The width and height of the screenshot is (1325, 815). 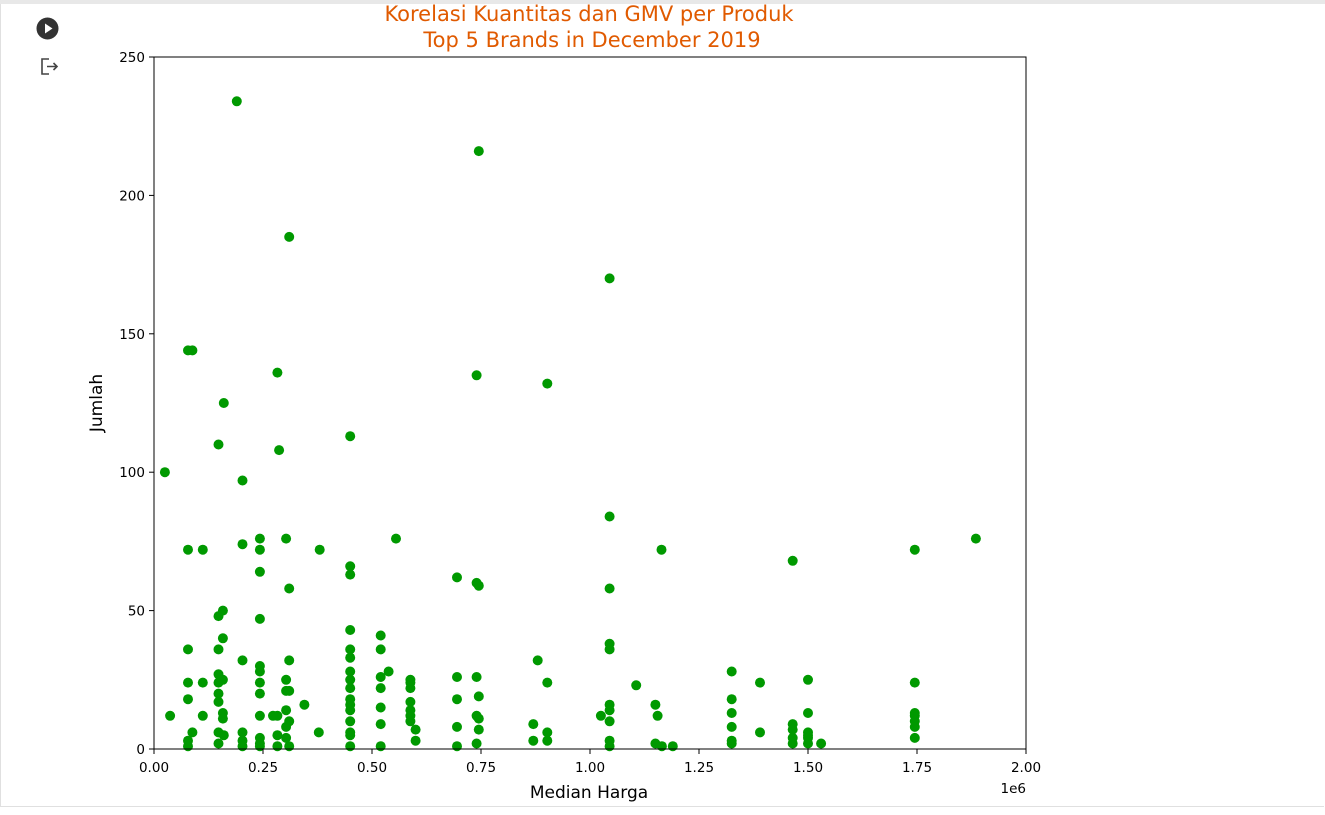 What do you see at coordinates (136, 612) in the screenshot?
I see `y-tick-label: 50` at bounding box center [136, 612].